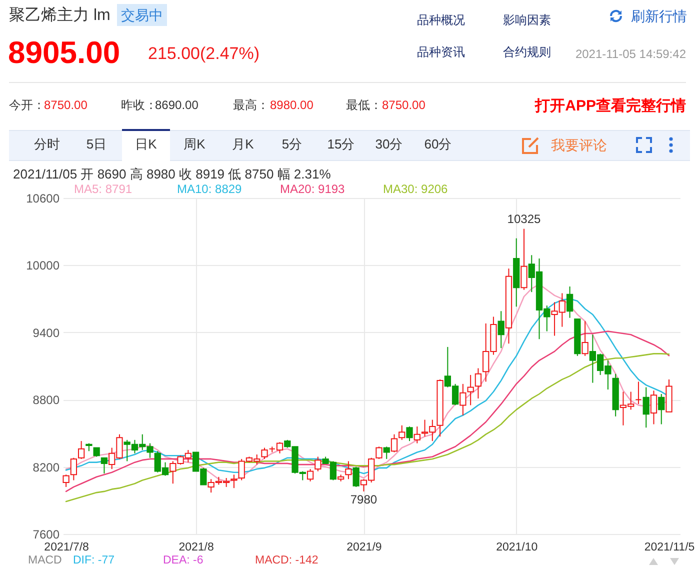 This screenshot has height=567, width=696. What do you see at coordinates (46, 333) in the screenshot?
I see `y-tick-label: 9400` at bounding box center [46, 333].